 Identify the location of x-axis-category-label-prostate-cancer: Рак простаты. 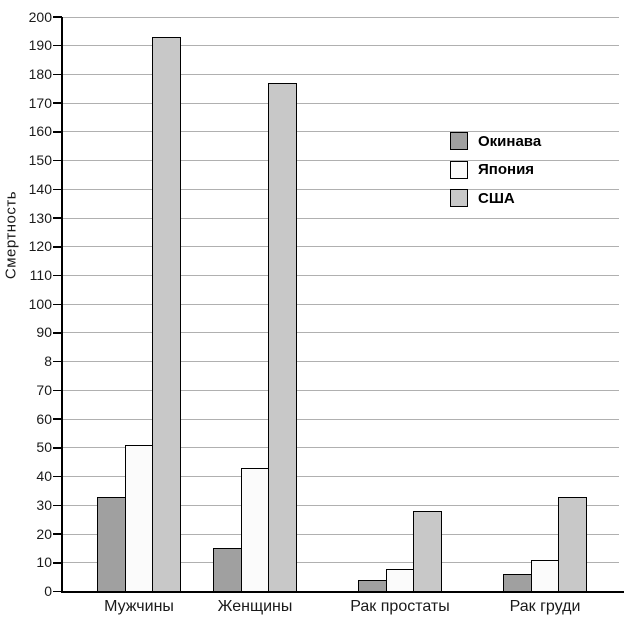
(400, 606).